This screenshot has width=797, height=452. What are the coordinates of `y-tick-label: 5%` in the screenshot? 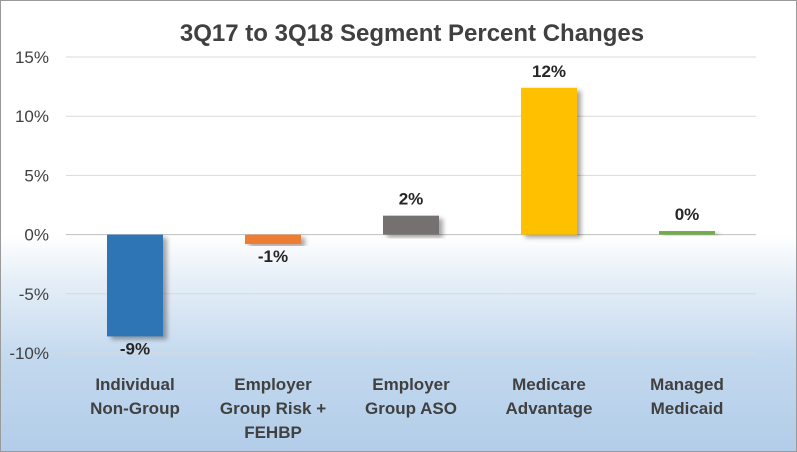 It's located at (36, 175).